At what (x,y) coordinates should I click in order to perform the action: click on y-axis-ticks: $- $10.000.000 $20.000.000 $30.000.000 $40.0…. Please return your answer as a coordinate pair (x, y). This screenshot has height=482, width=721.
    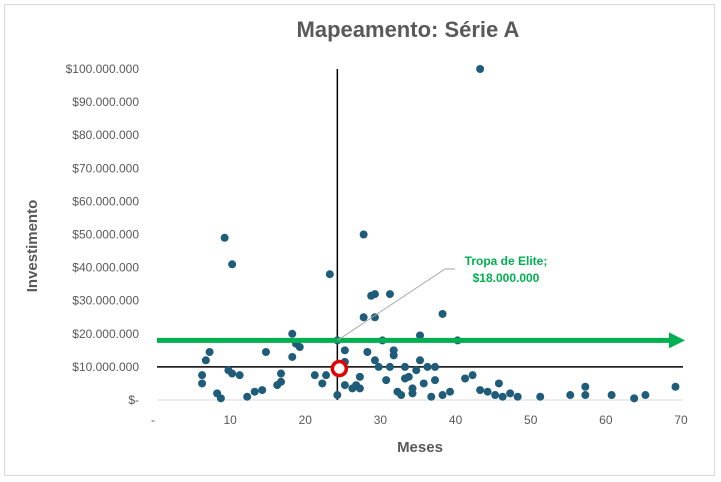
    Looking at the image, I should click on (103, 234).